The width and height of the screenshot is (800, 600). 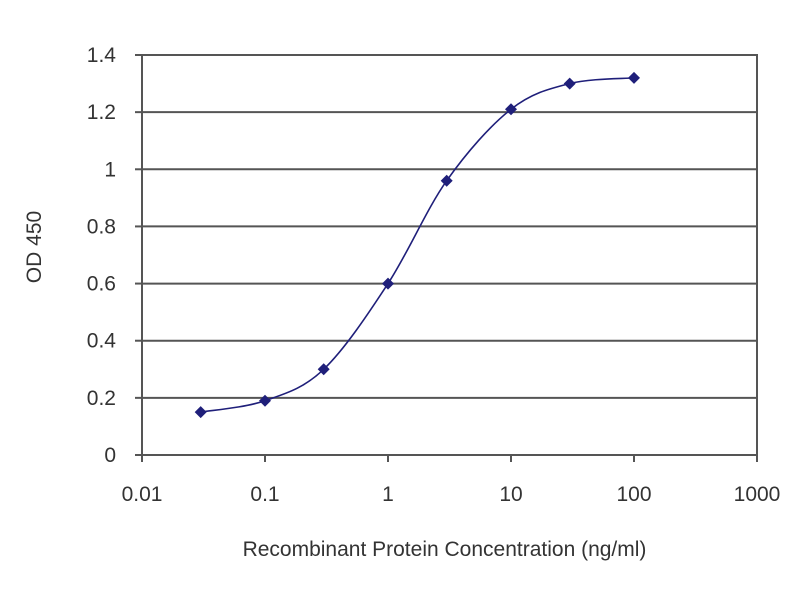 I want to click on x-axis-ticks: 0.01 0.1 1 10 100 1000, so click(x=451, y=480).